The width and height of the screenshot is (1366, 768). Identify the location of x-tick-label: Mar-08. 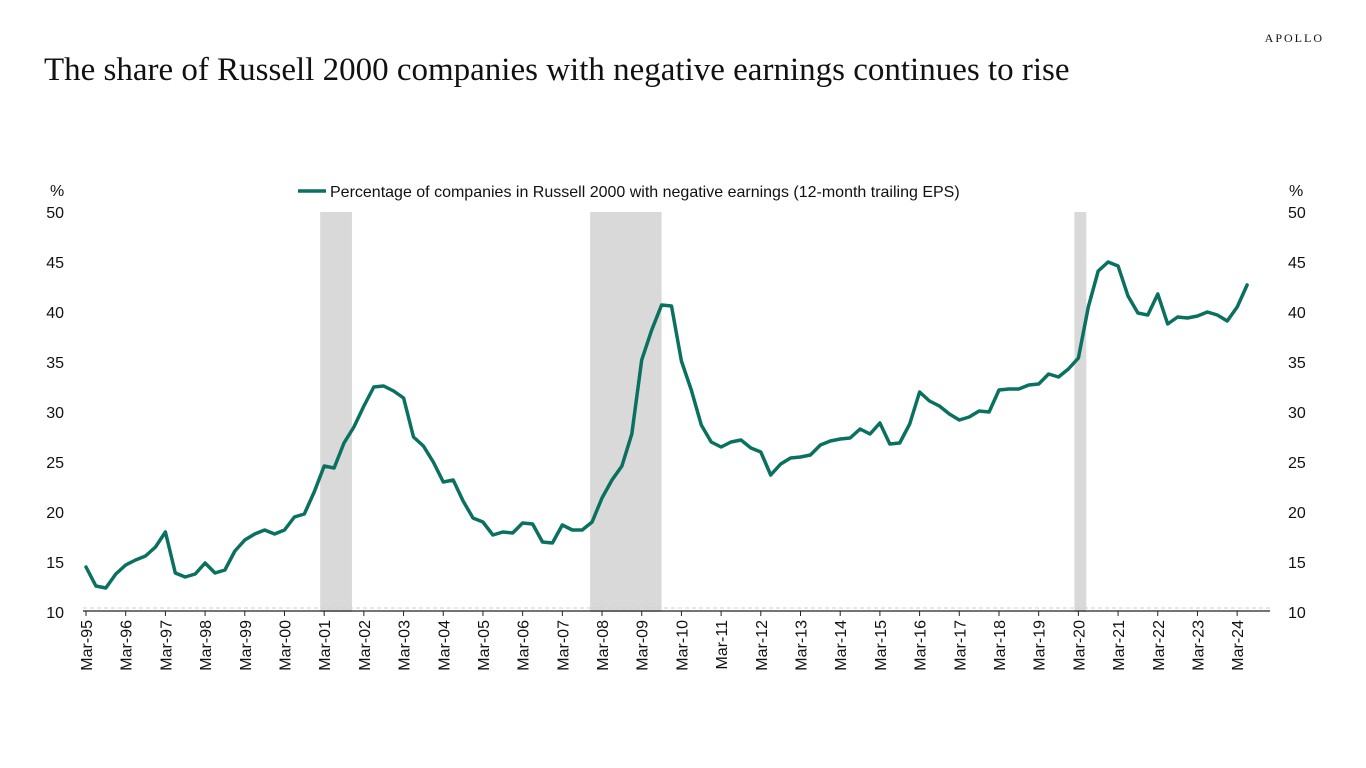
(603, 645).